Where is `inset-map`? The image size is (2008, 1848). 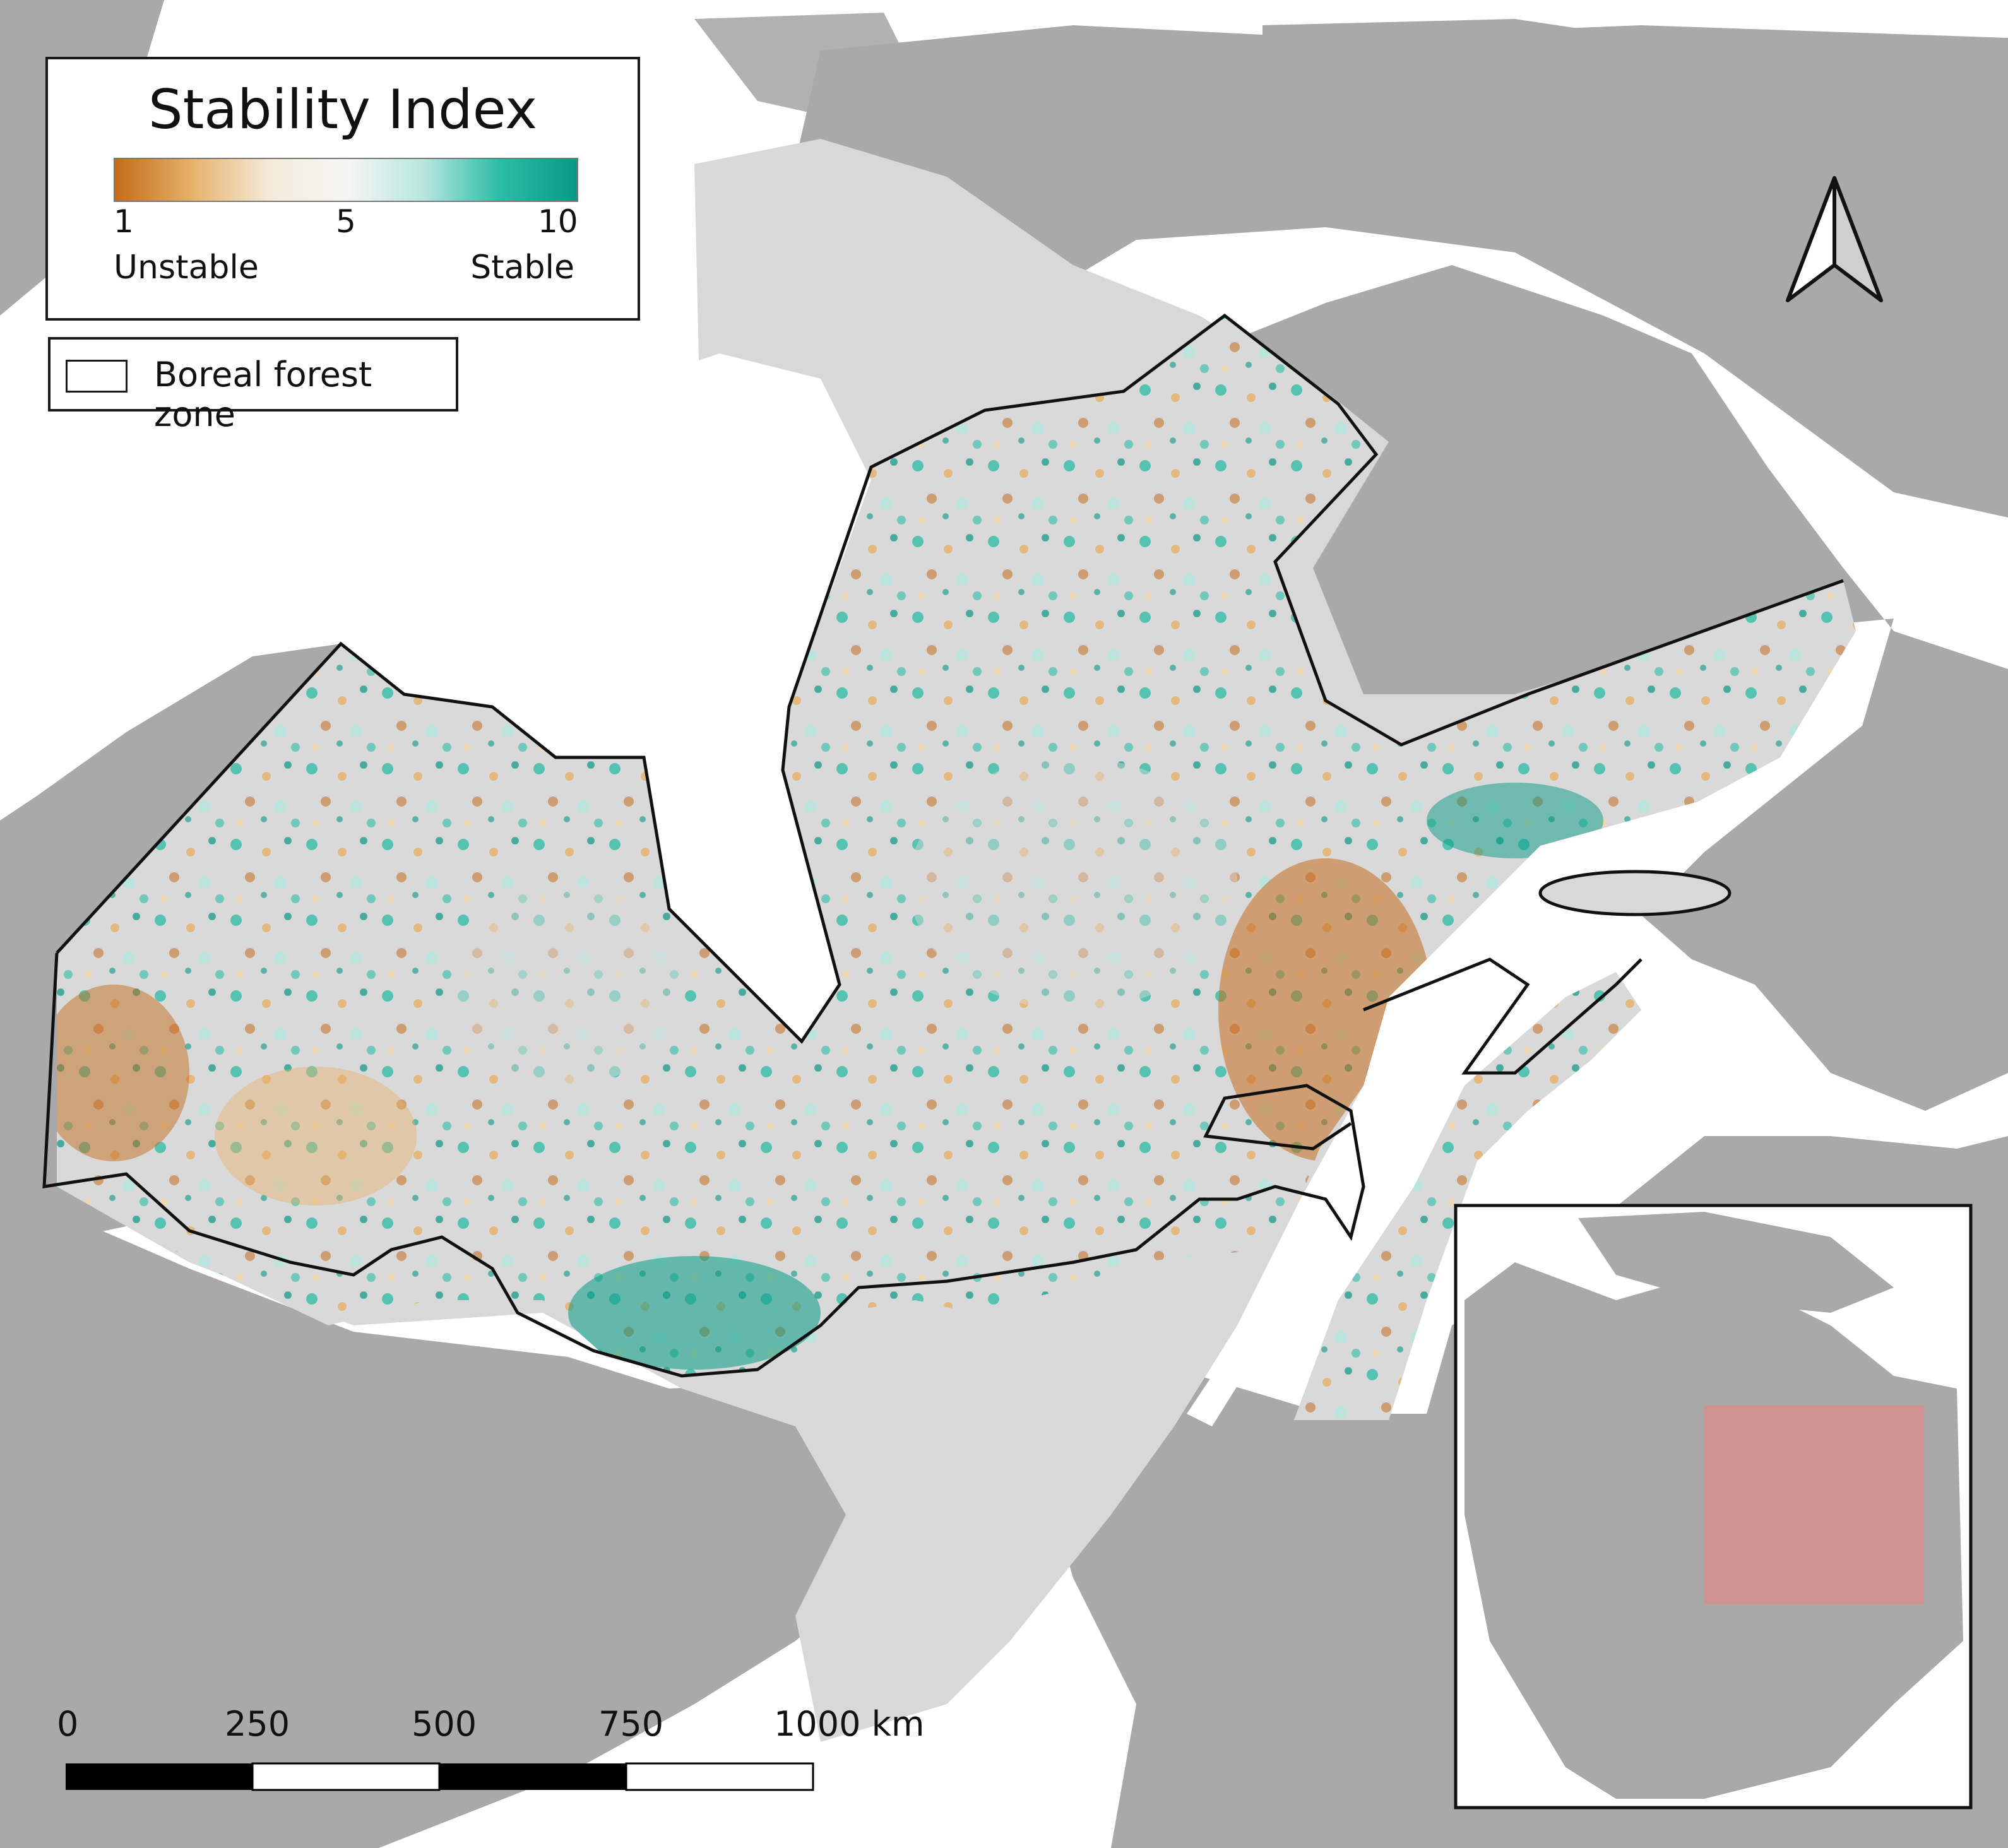
inset-map is located at coordinates (1713, 1507).